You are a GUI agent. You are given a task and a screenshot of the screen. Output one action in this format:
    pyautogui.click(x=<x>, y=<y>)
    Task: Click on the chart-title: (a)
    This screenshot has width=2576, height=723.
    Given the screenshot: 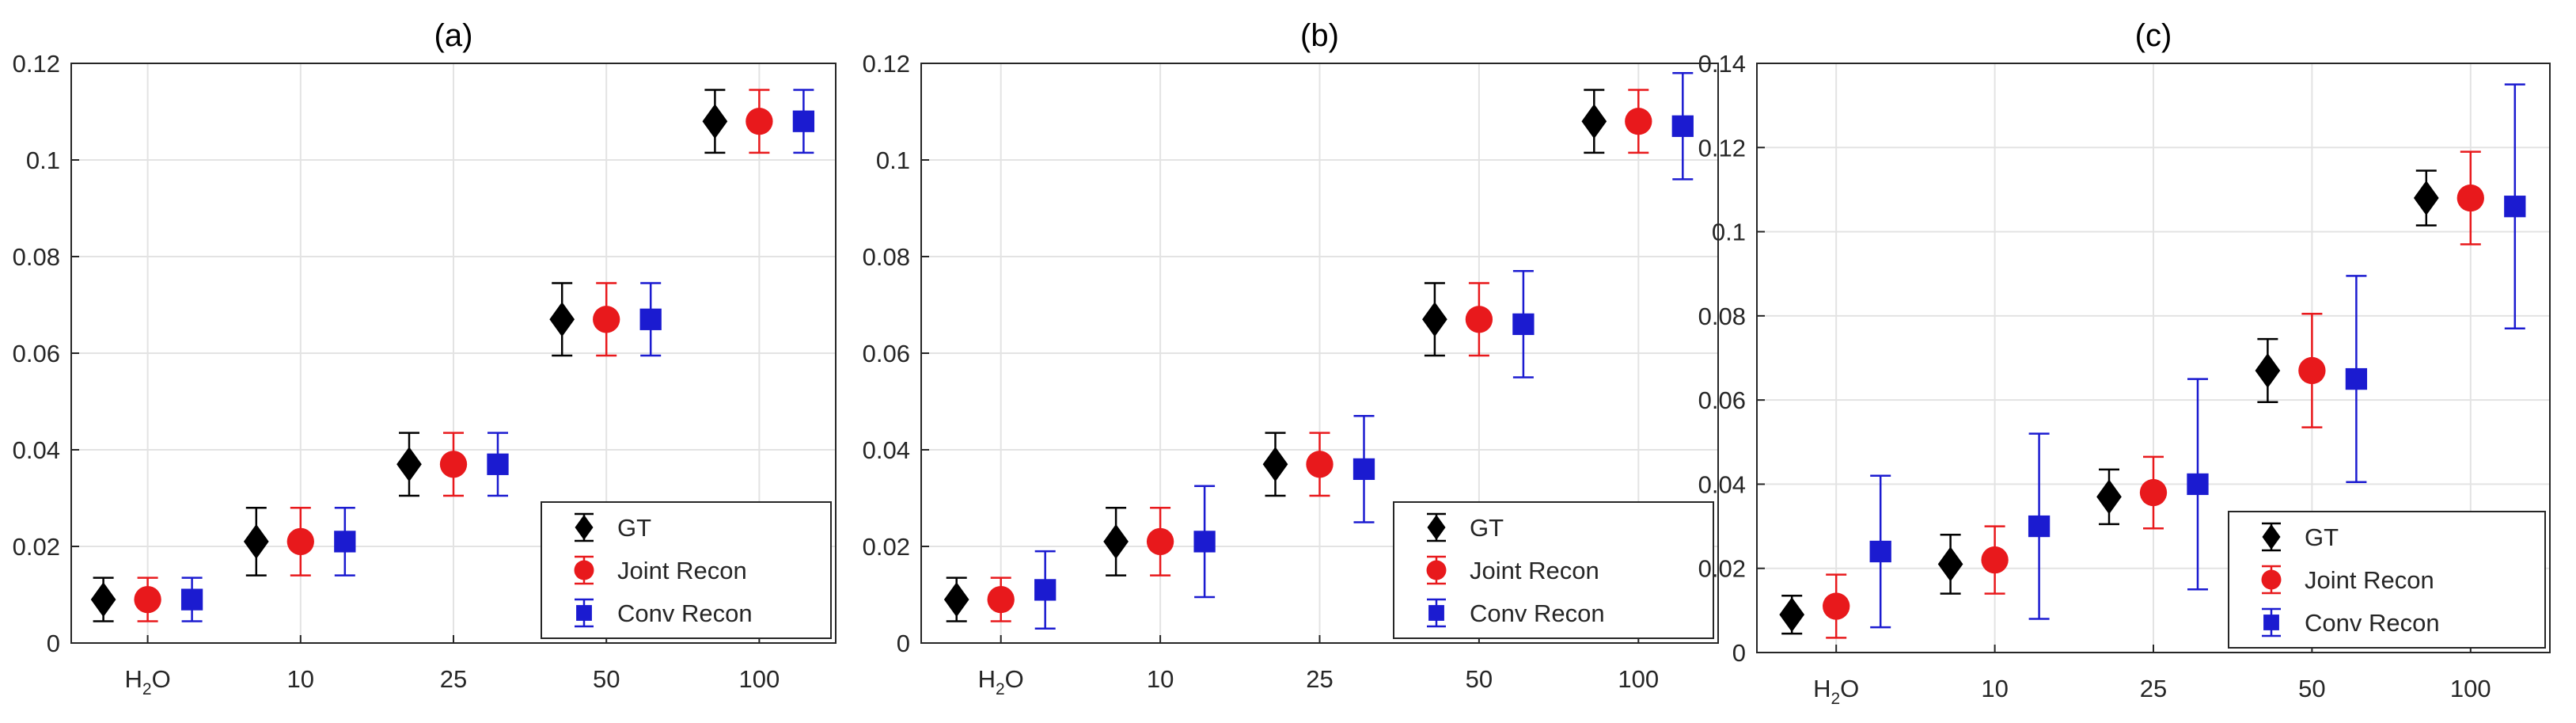 What is the action you would take?
    pyautogui.click(x=453, y=35)
    